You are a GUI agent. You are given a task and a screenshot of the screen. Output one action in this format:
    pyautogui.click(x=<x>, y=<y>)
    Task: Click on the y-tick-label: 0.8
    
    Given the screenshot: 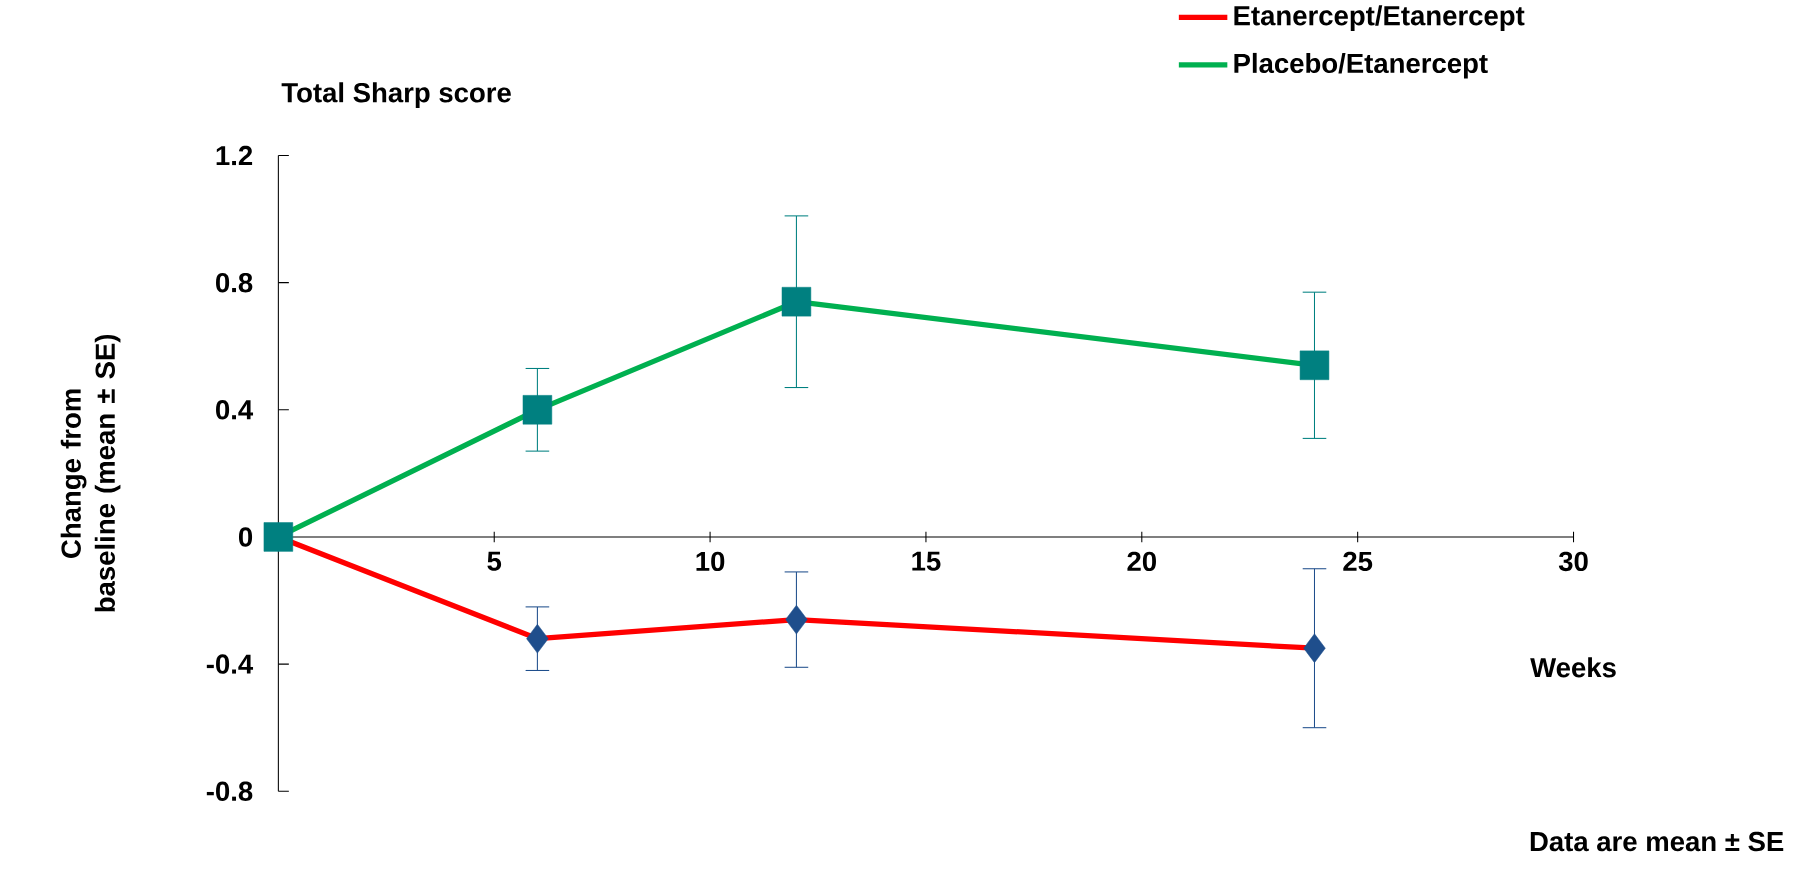 What is the action you would take?
    pyautogui.click(x=234, y=283)
    